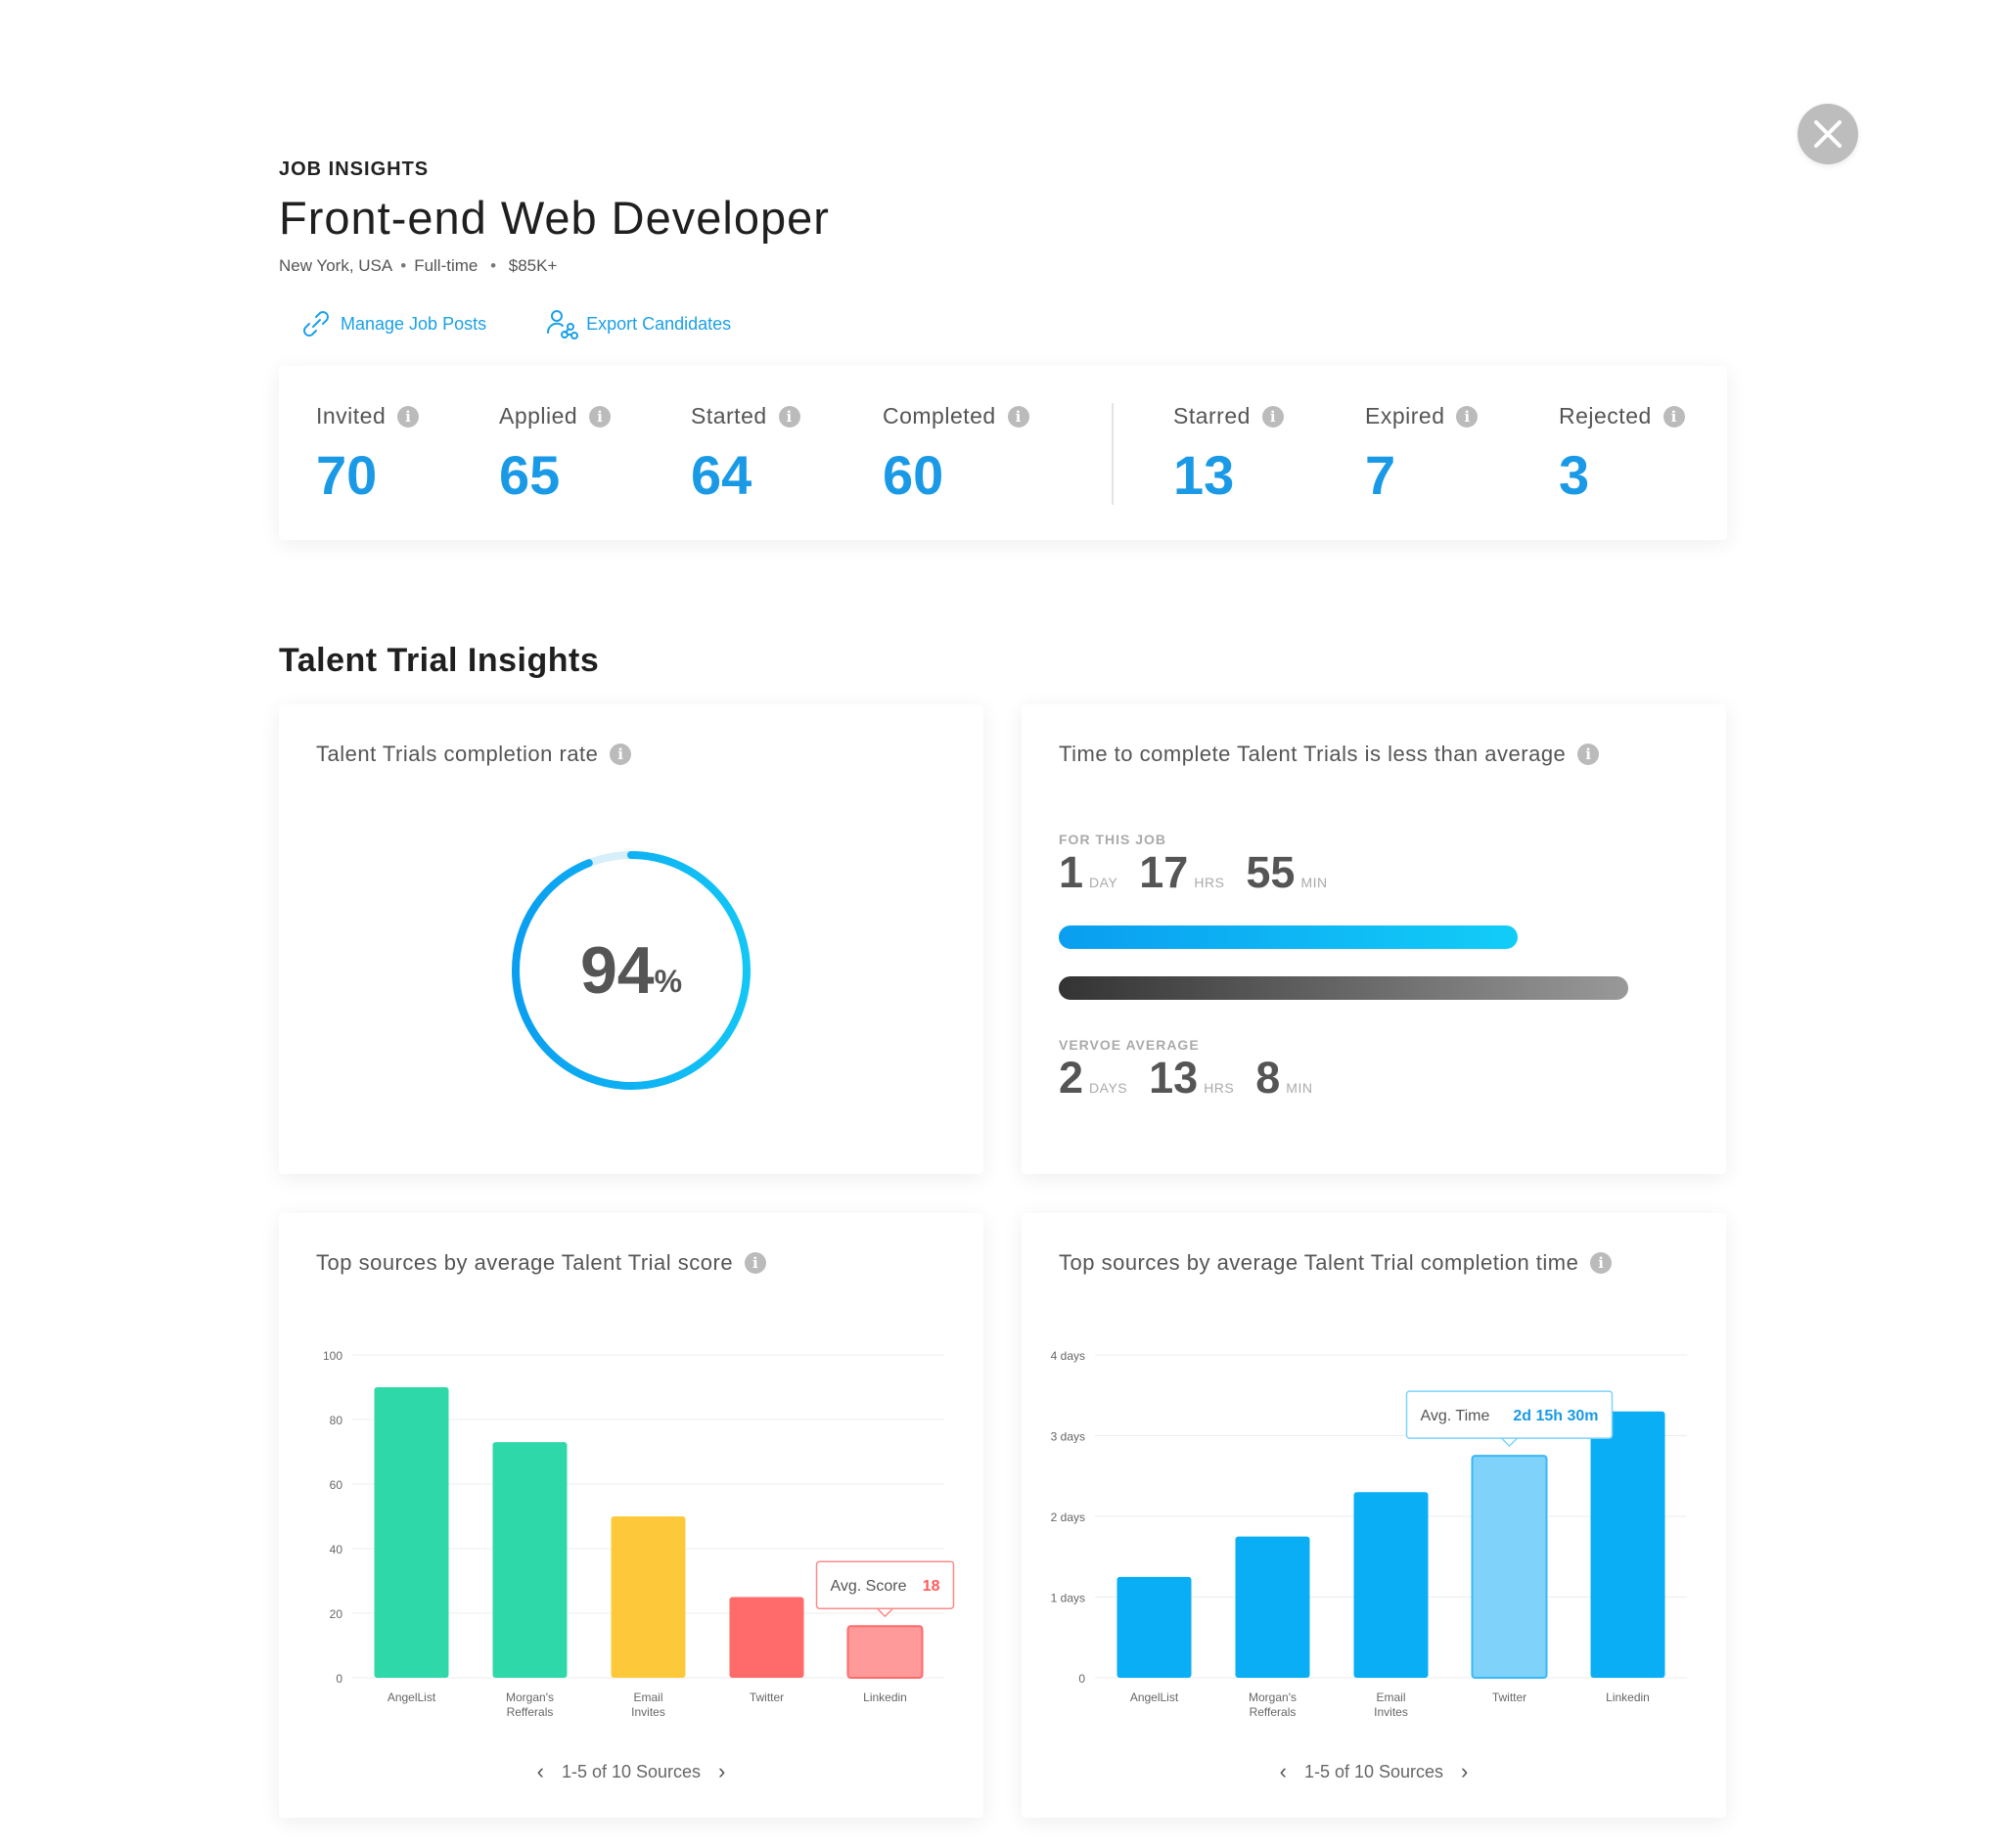 The height and width of the screenshot is (1848, 2004). Describe the element at coordinates (1068, 1356) in the screenshot. I see `y-tick-label: 4 days` at that location.